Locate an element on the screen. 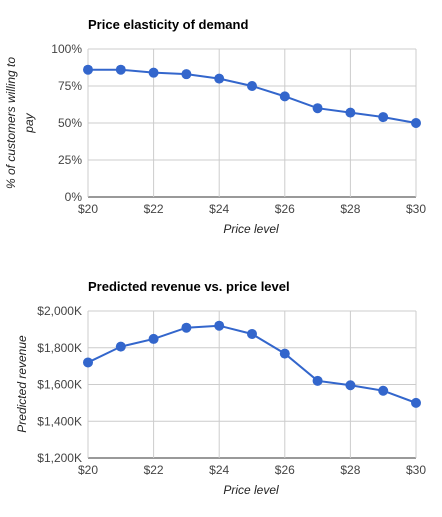 This screenshot has width=442, height=517. y-axis-label: Predicted revenue is located at coordinates (22, 384).